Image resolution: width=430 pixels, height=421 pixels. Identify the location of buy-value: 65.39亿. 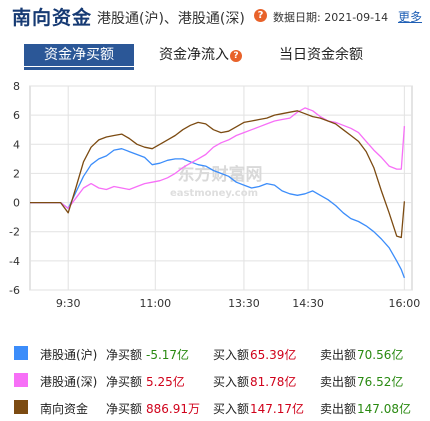
(273, 355).